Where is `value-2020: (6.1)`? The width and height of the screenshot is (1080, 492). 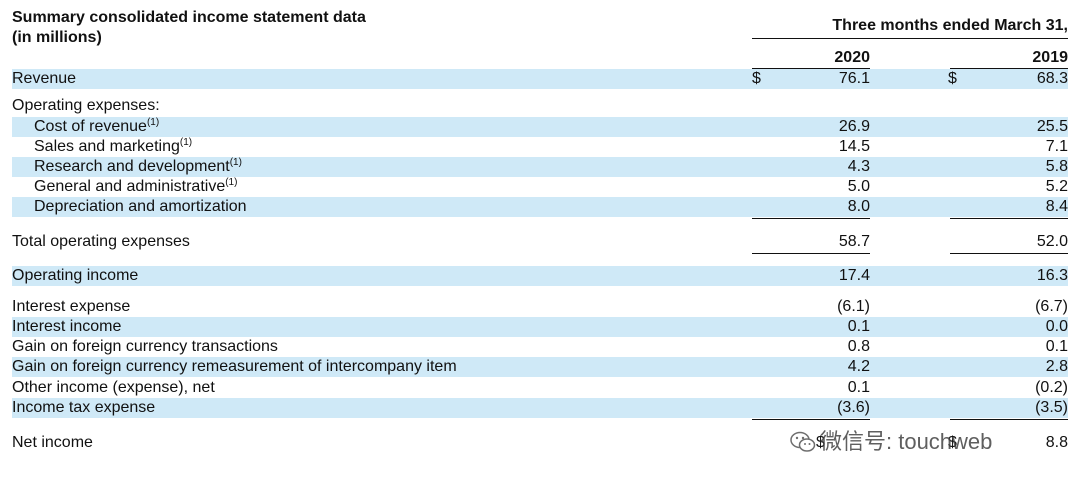
value-2020: (6.1) is located at coordinates (853, 306).